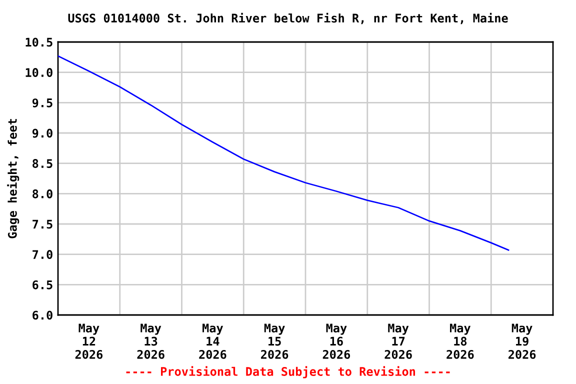 This screenshot has height=384, width=576. What do you see at coordinates (42, 285) in the screenshot?
I see `y-tick-label: 6.5` at bounding box center [42, 285].